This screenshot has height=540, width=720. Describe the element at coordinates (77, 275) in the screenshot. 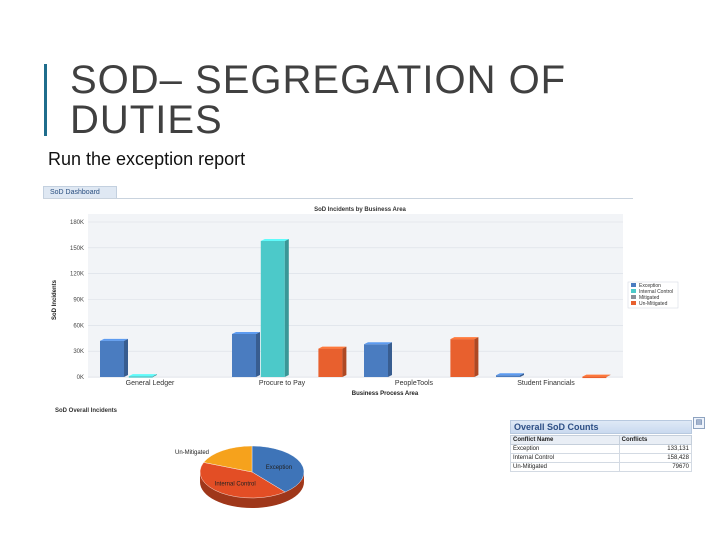

I see `y-tick-label: 120K` at that location.